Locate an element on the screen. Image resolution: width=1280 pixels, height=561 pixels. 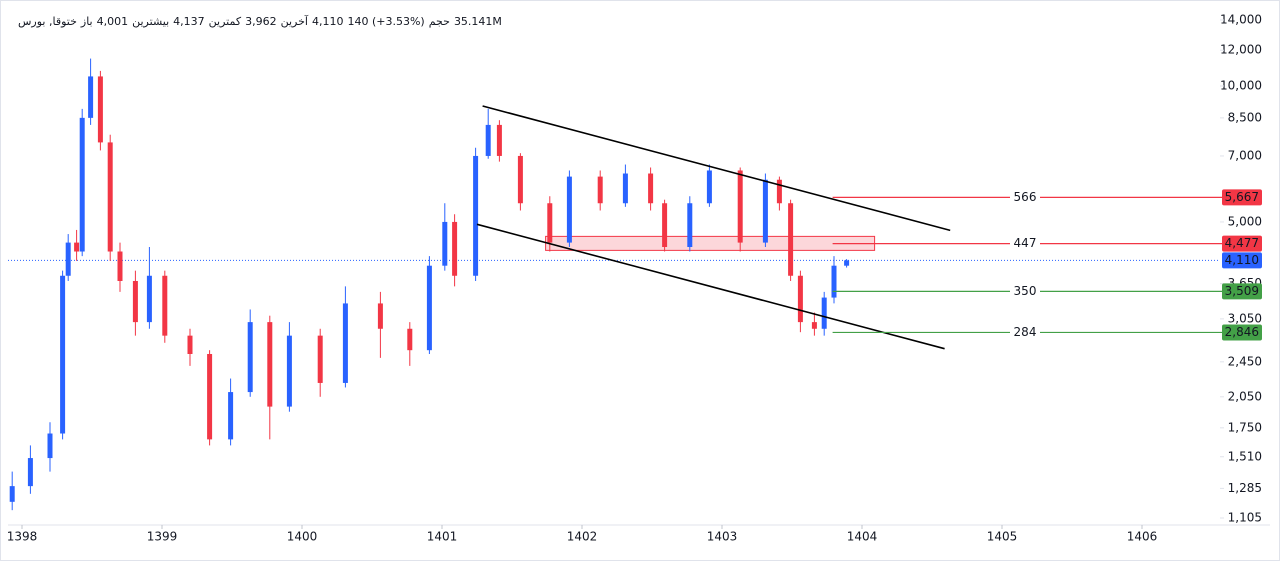
y-tick-label: 7,000 is located at coordinates (1245, 155).